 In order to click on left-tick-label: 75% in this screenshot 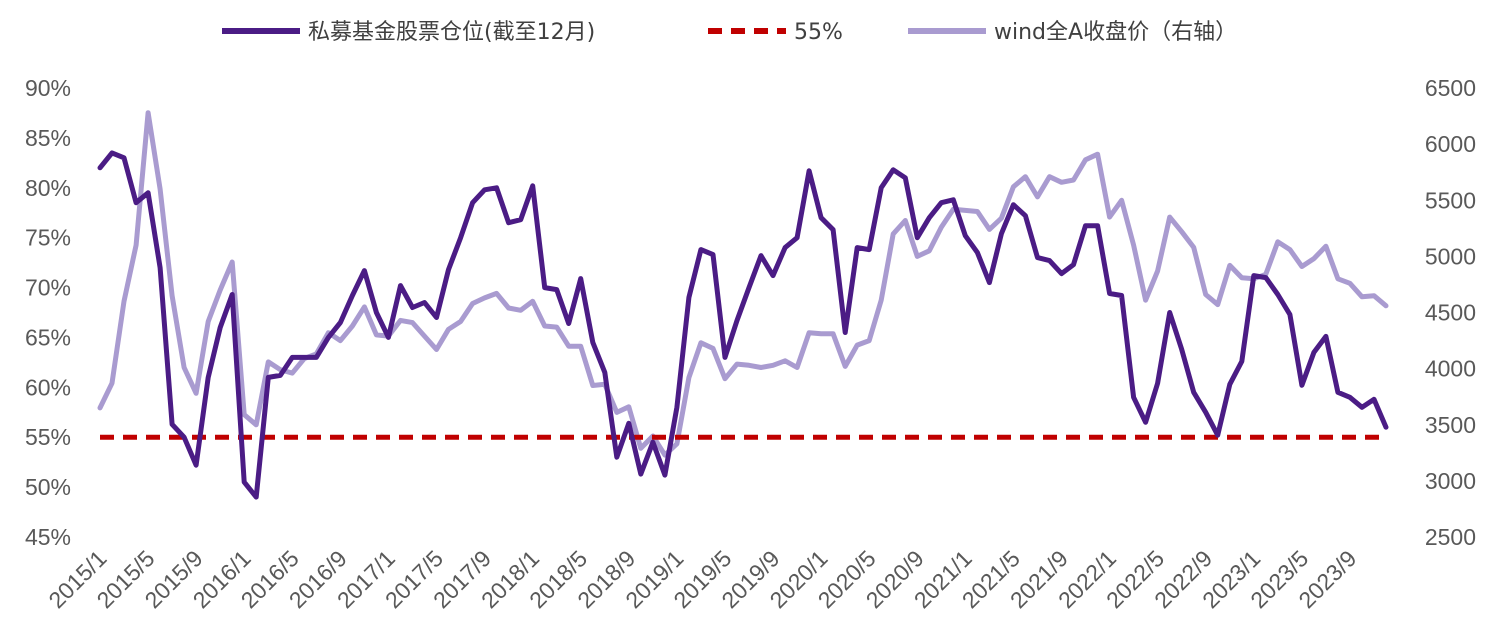, I will do `click(48, 238)`.